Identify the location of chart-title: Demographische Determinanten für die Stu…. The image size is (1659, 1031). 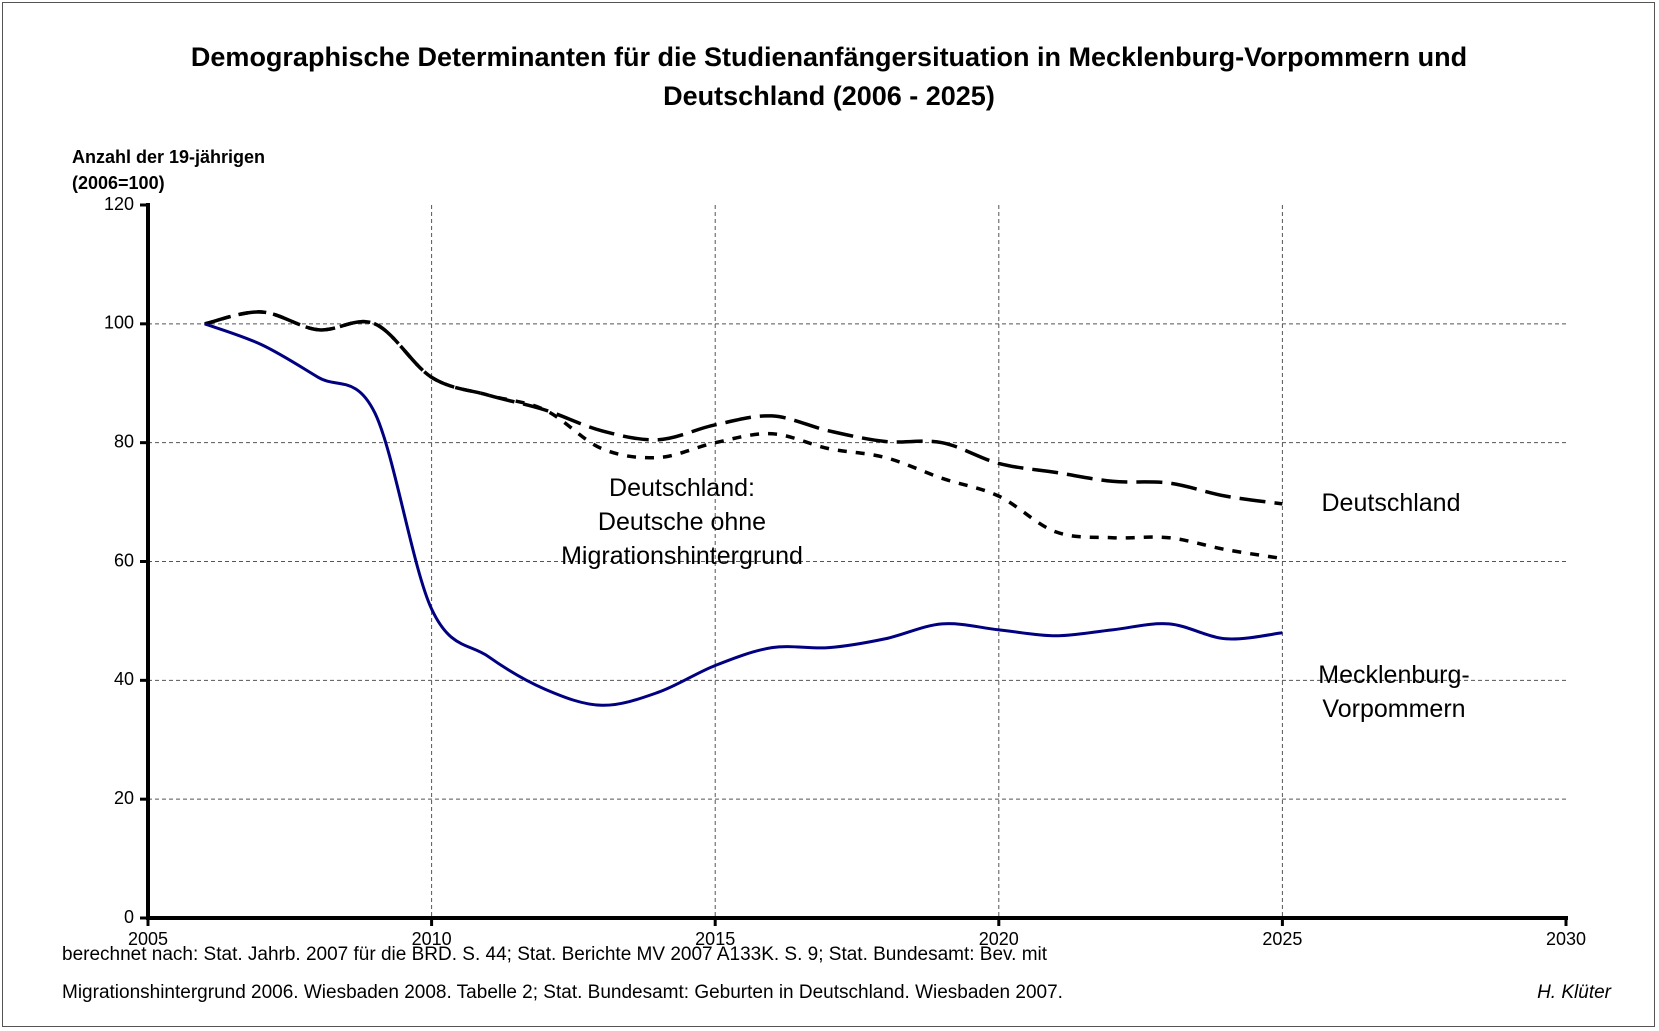
(829, 76).